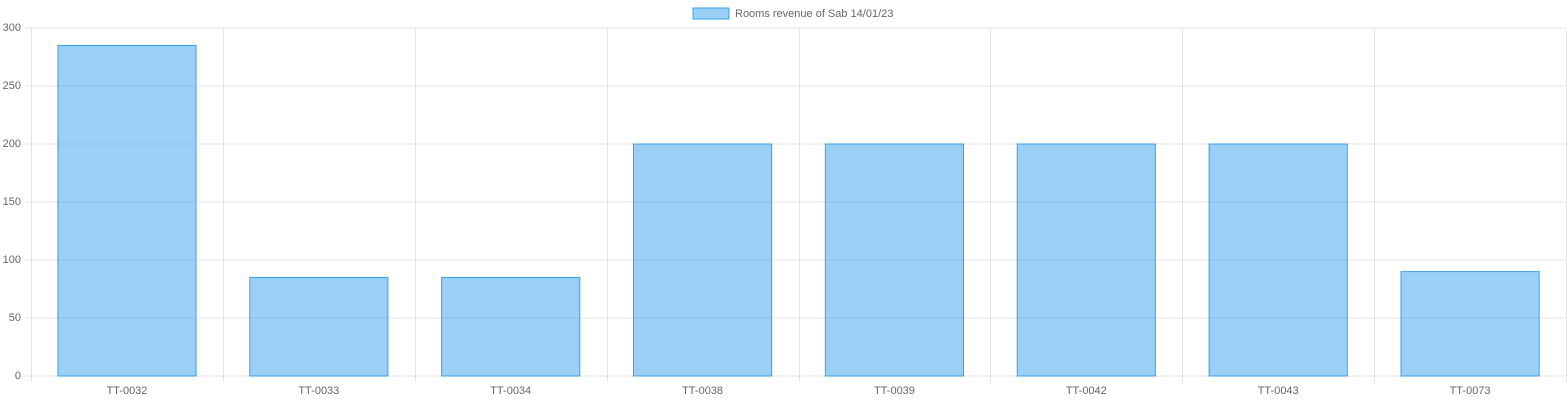 The width and height of the screenshot is (1567, 405). I want to click on y-tick-label: 0, so click(18, 376).